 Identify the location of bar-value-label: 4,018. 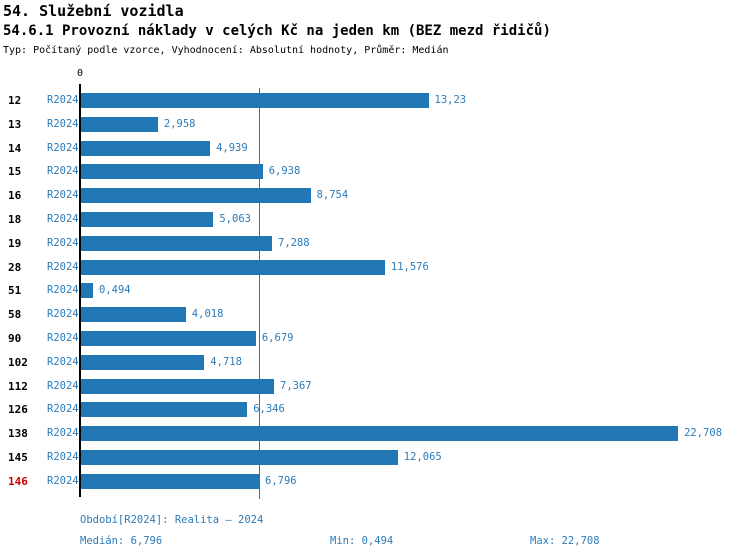
(207, 314).